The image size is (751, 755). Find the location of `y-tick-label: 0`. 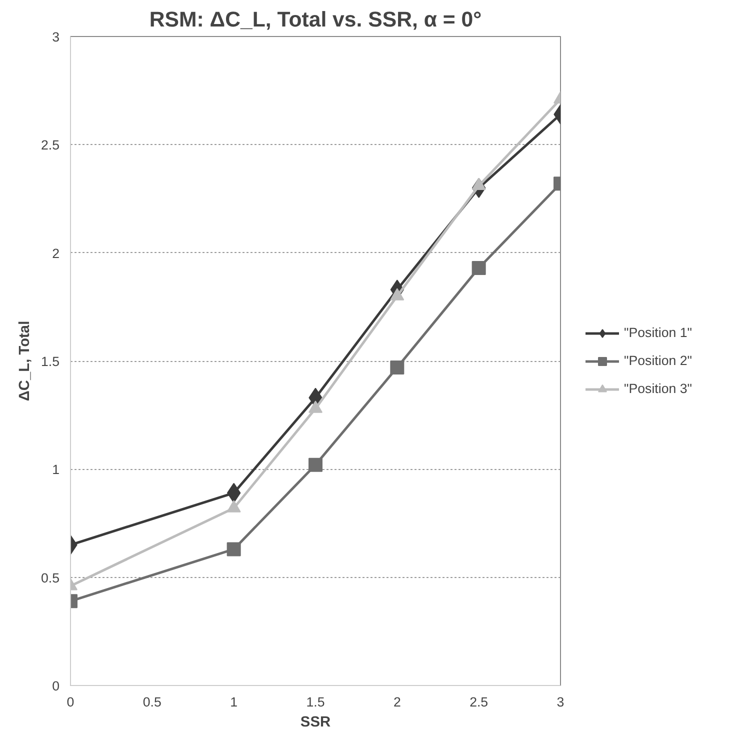

y-tick-label: 0 is located at coordinates (56, 686).